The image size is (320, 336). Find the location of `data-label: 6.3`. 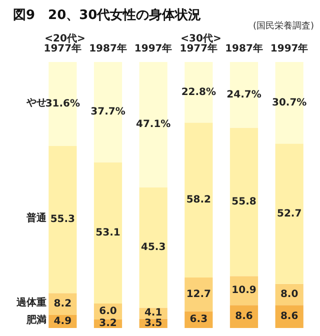

data-label: 6.3 is located at coordinates (199, 320).